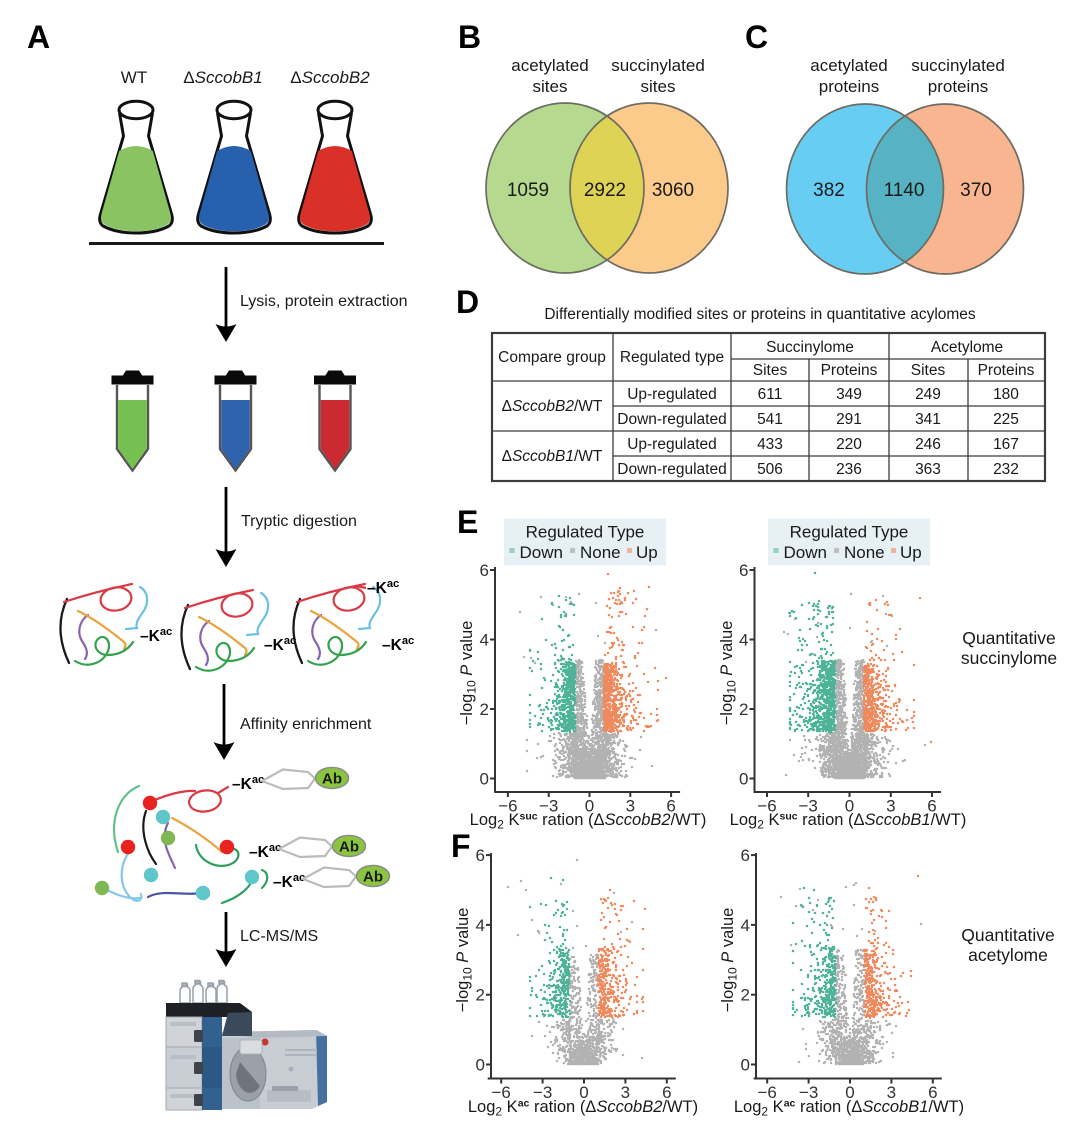 The image size is (1080, 1143). What do you see at coordinates (928, 394) in the screenshot?
I see `svg-text: 249` at bounding box center [928, 394].